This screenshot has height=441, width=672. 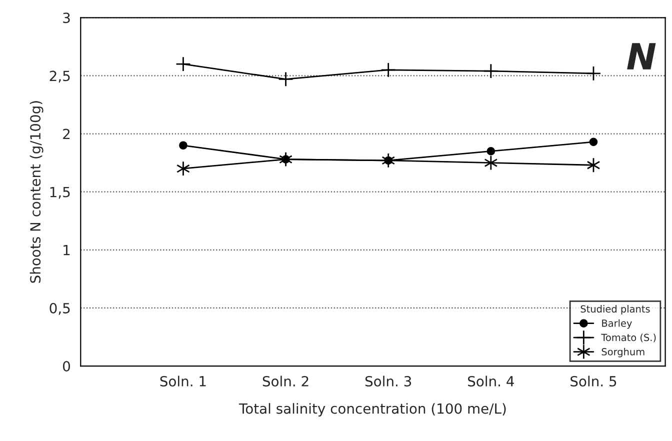 I want to click on x-tick-label: Soln. 3, so click(x=388, y=381).